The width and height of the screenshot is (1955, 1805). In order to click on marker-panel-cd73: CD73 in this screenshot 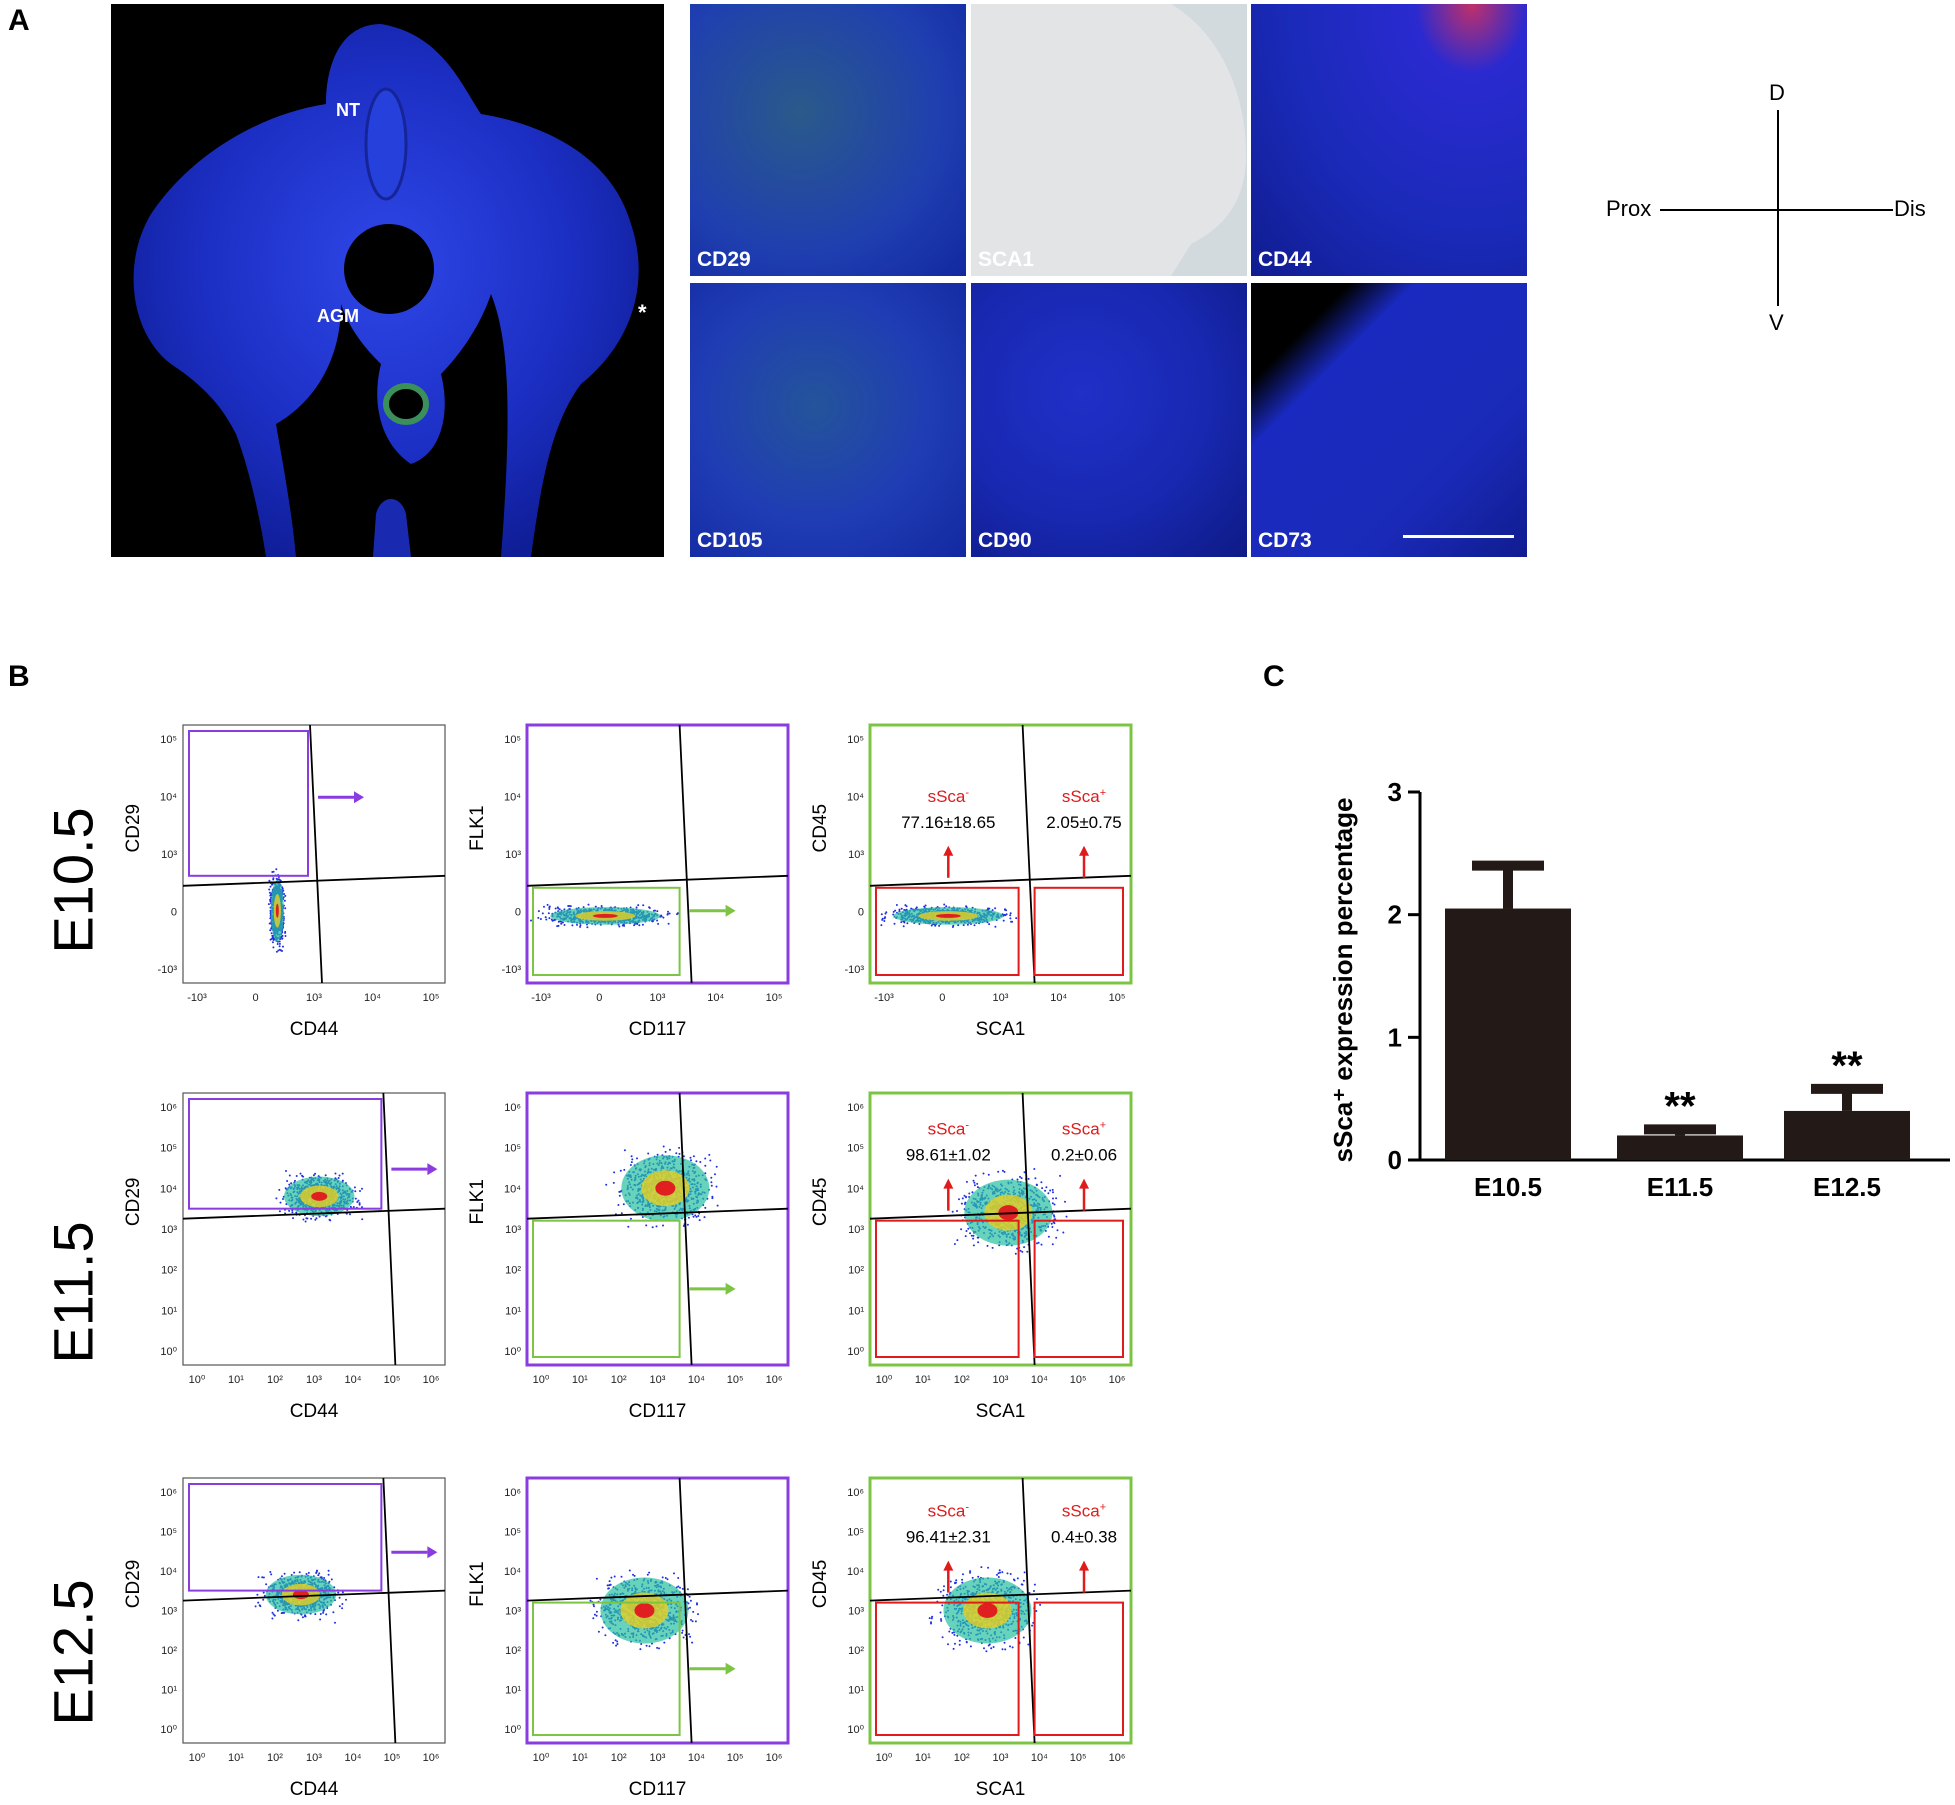, I will do `click(1389, 420)`.